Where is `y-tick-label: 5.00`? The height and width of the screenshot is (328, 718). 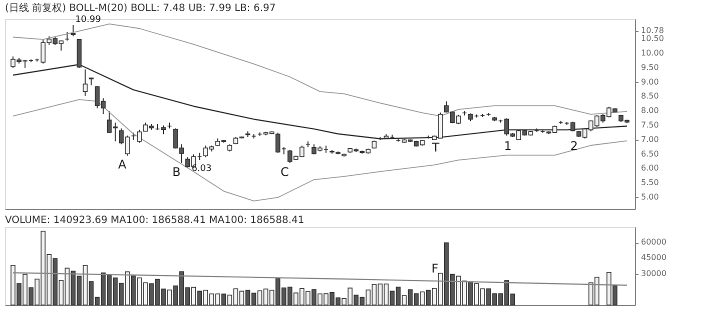 y-tick-label: 5.00 is located at coordinates (650, 197).